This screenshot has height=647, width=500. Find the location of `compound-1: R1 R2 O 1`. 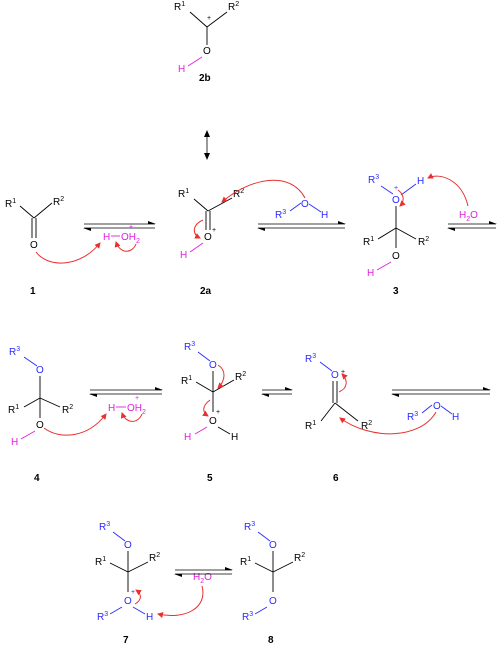

compound-1: R1 R2 O 1 is located at coordinates (34, 246).